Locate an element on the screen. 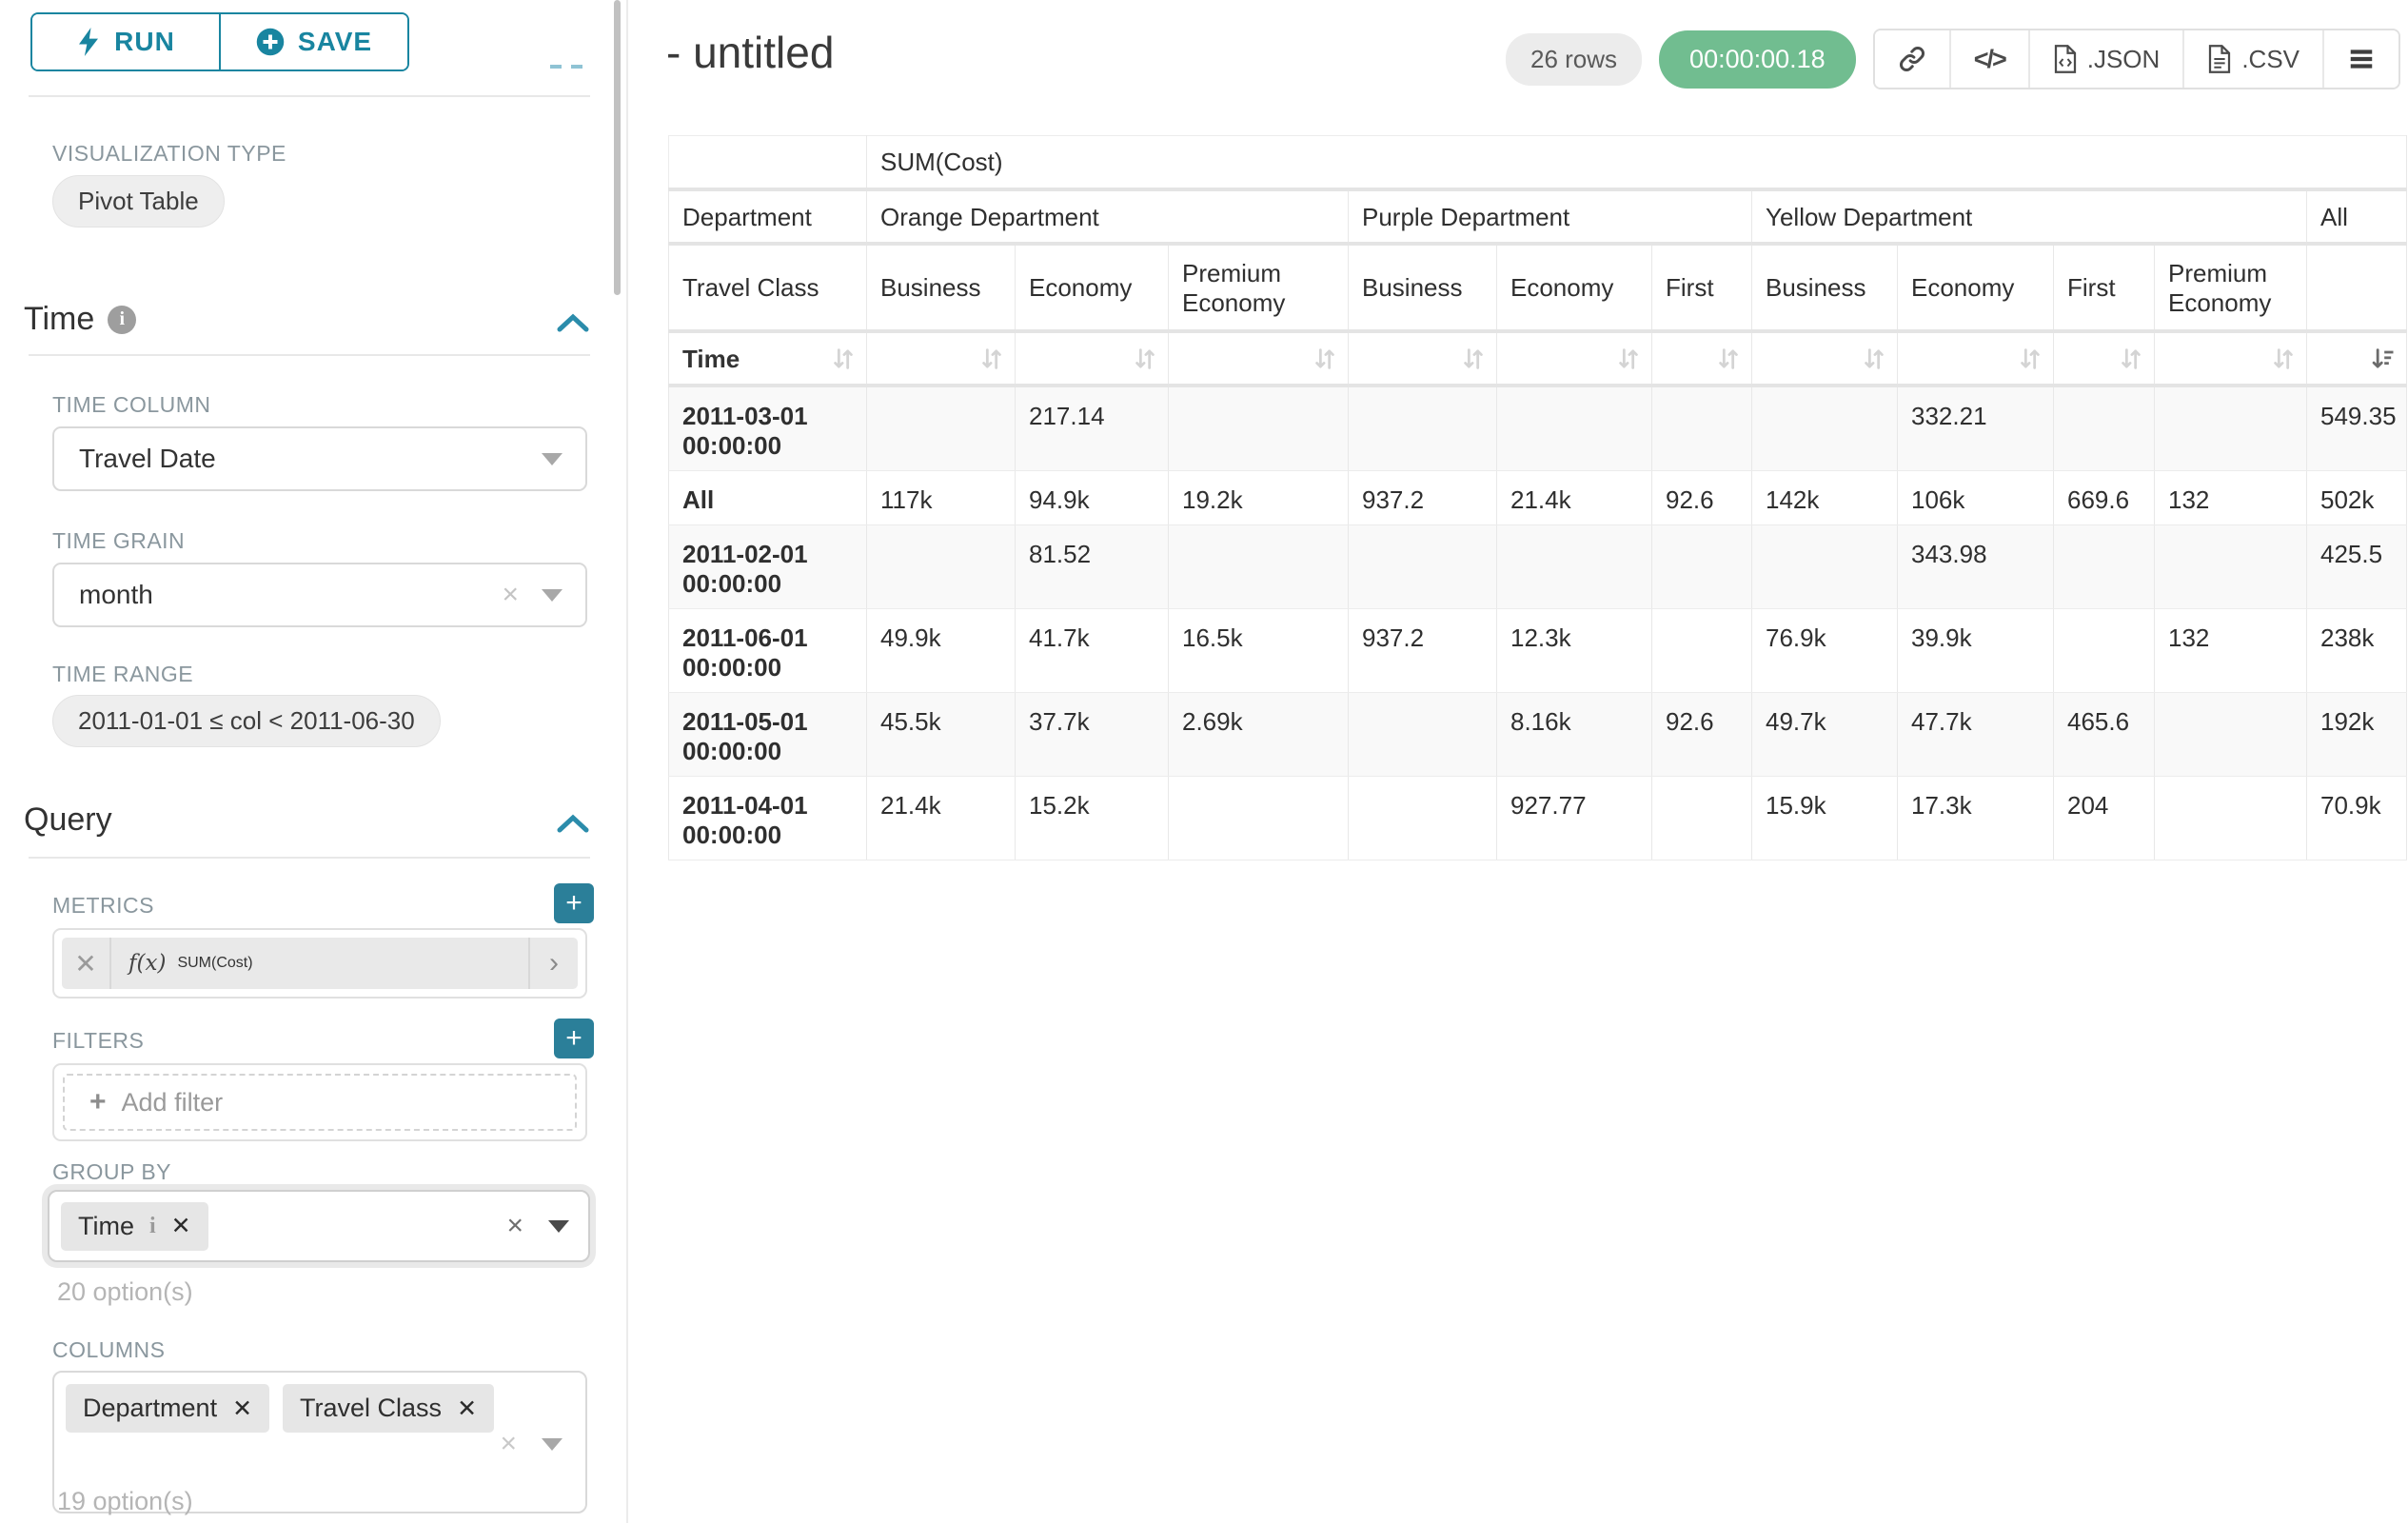  viz-type-label: VISUALIZATION TYPE is located at coordinates (169, 153).